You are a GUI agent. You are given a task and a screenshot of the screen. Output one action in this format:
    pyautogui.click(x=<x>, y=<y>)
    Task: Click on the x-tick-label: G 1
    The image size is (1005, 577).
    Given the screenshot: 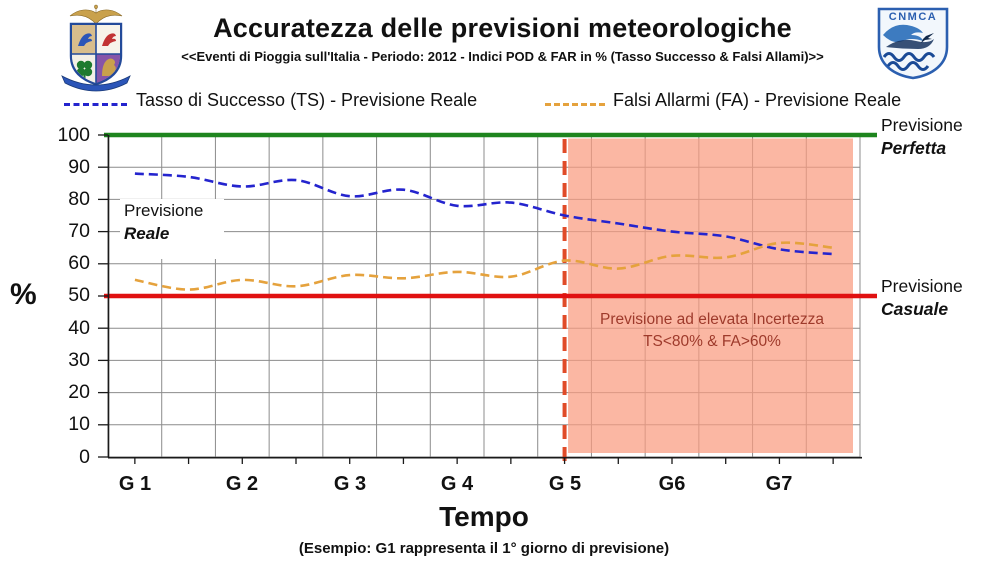 What is the action you would take?
    pyautogui.click(x=135, y=484)
    